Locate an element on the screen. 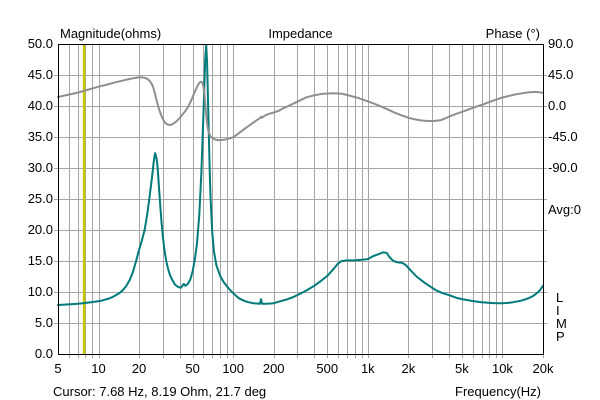 The image size is (600, 400). x-axis-tick-label: 200 is located at coordinates (273, 368).